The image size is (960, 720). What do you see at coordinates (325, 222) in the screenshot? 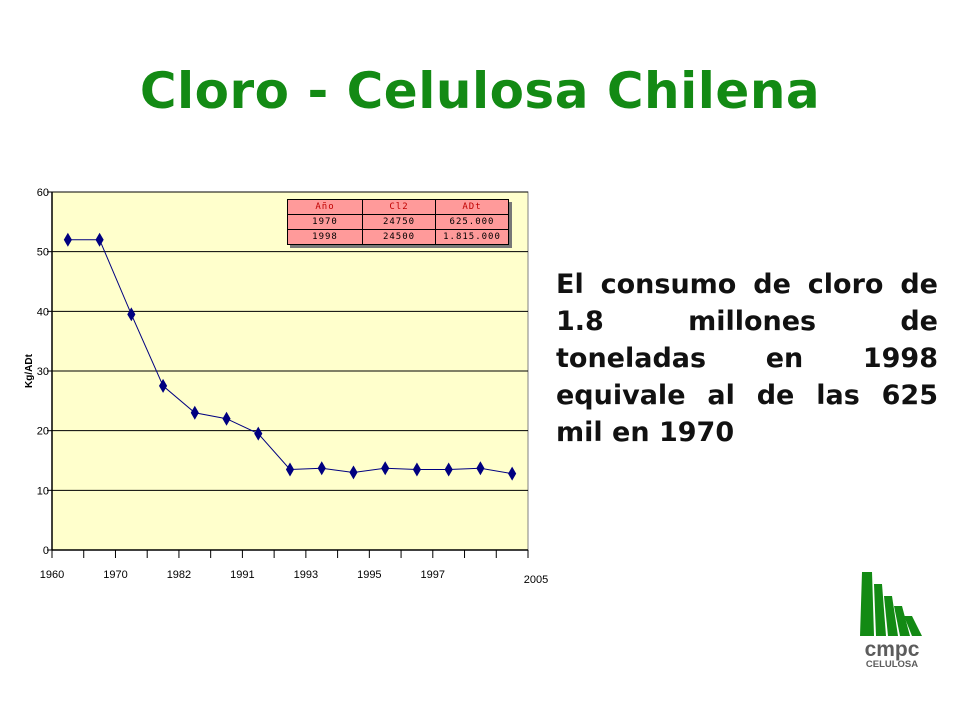
I see `inset-cell-year: 1970` at bounding box center [325, 222].